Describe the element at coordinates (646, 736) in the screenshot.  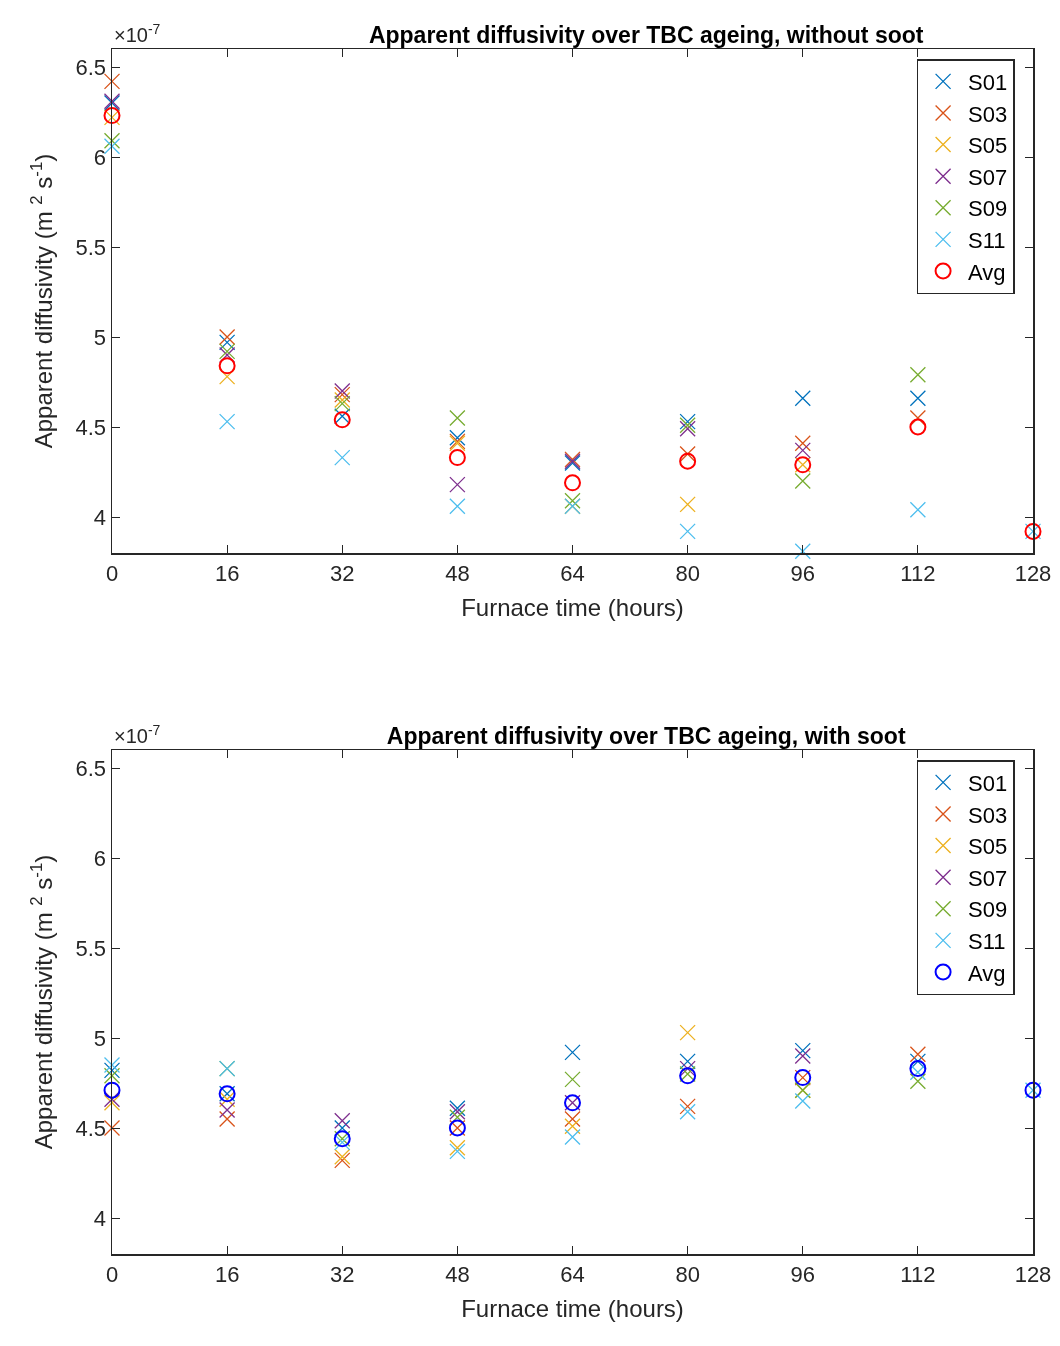
I see `chart-title: Apparent diffusivity over TBC ageing, with soot` at that location.